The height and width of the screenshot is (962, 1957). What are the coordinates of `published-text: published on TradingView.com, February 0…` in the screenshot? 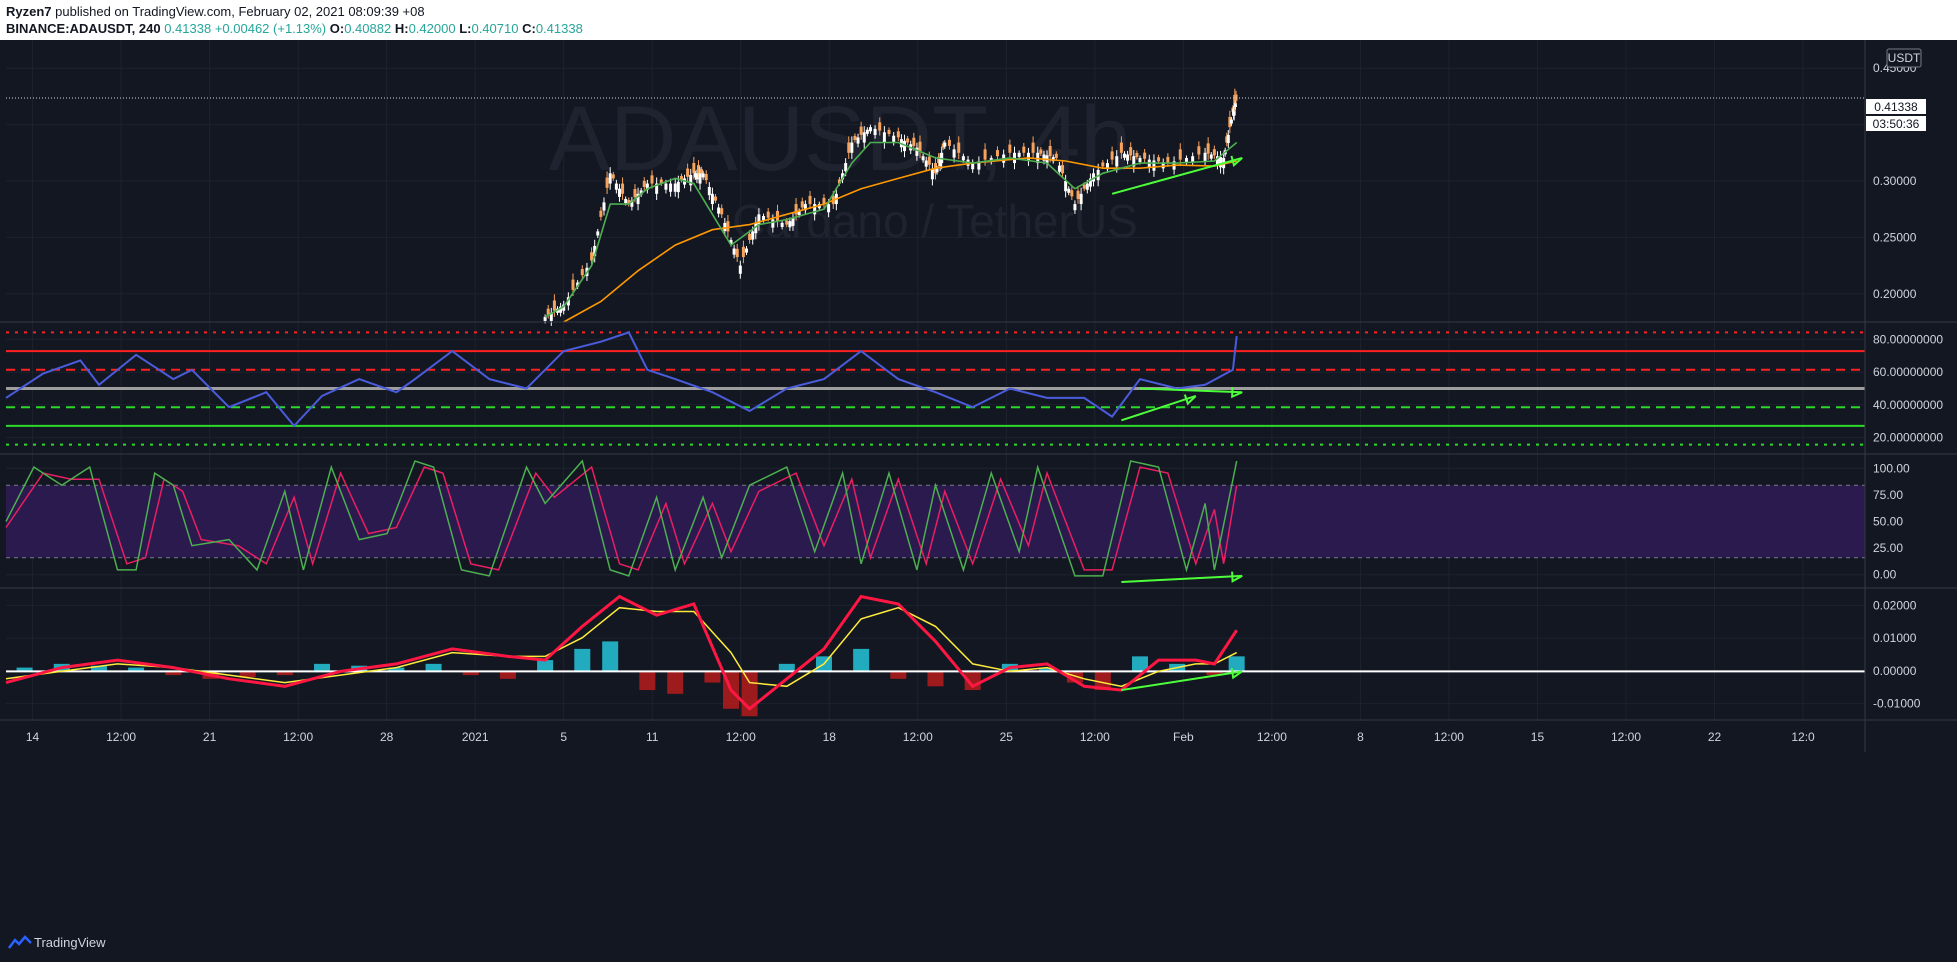 It's located at (240, 11).